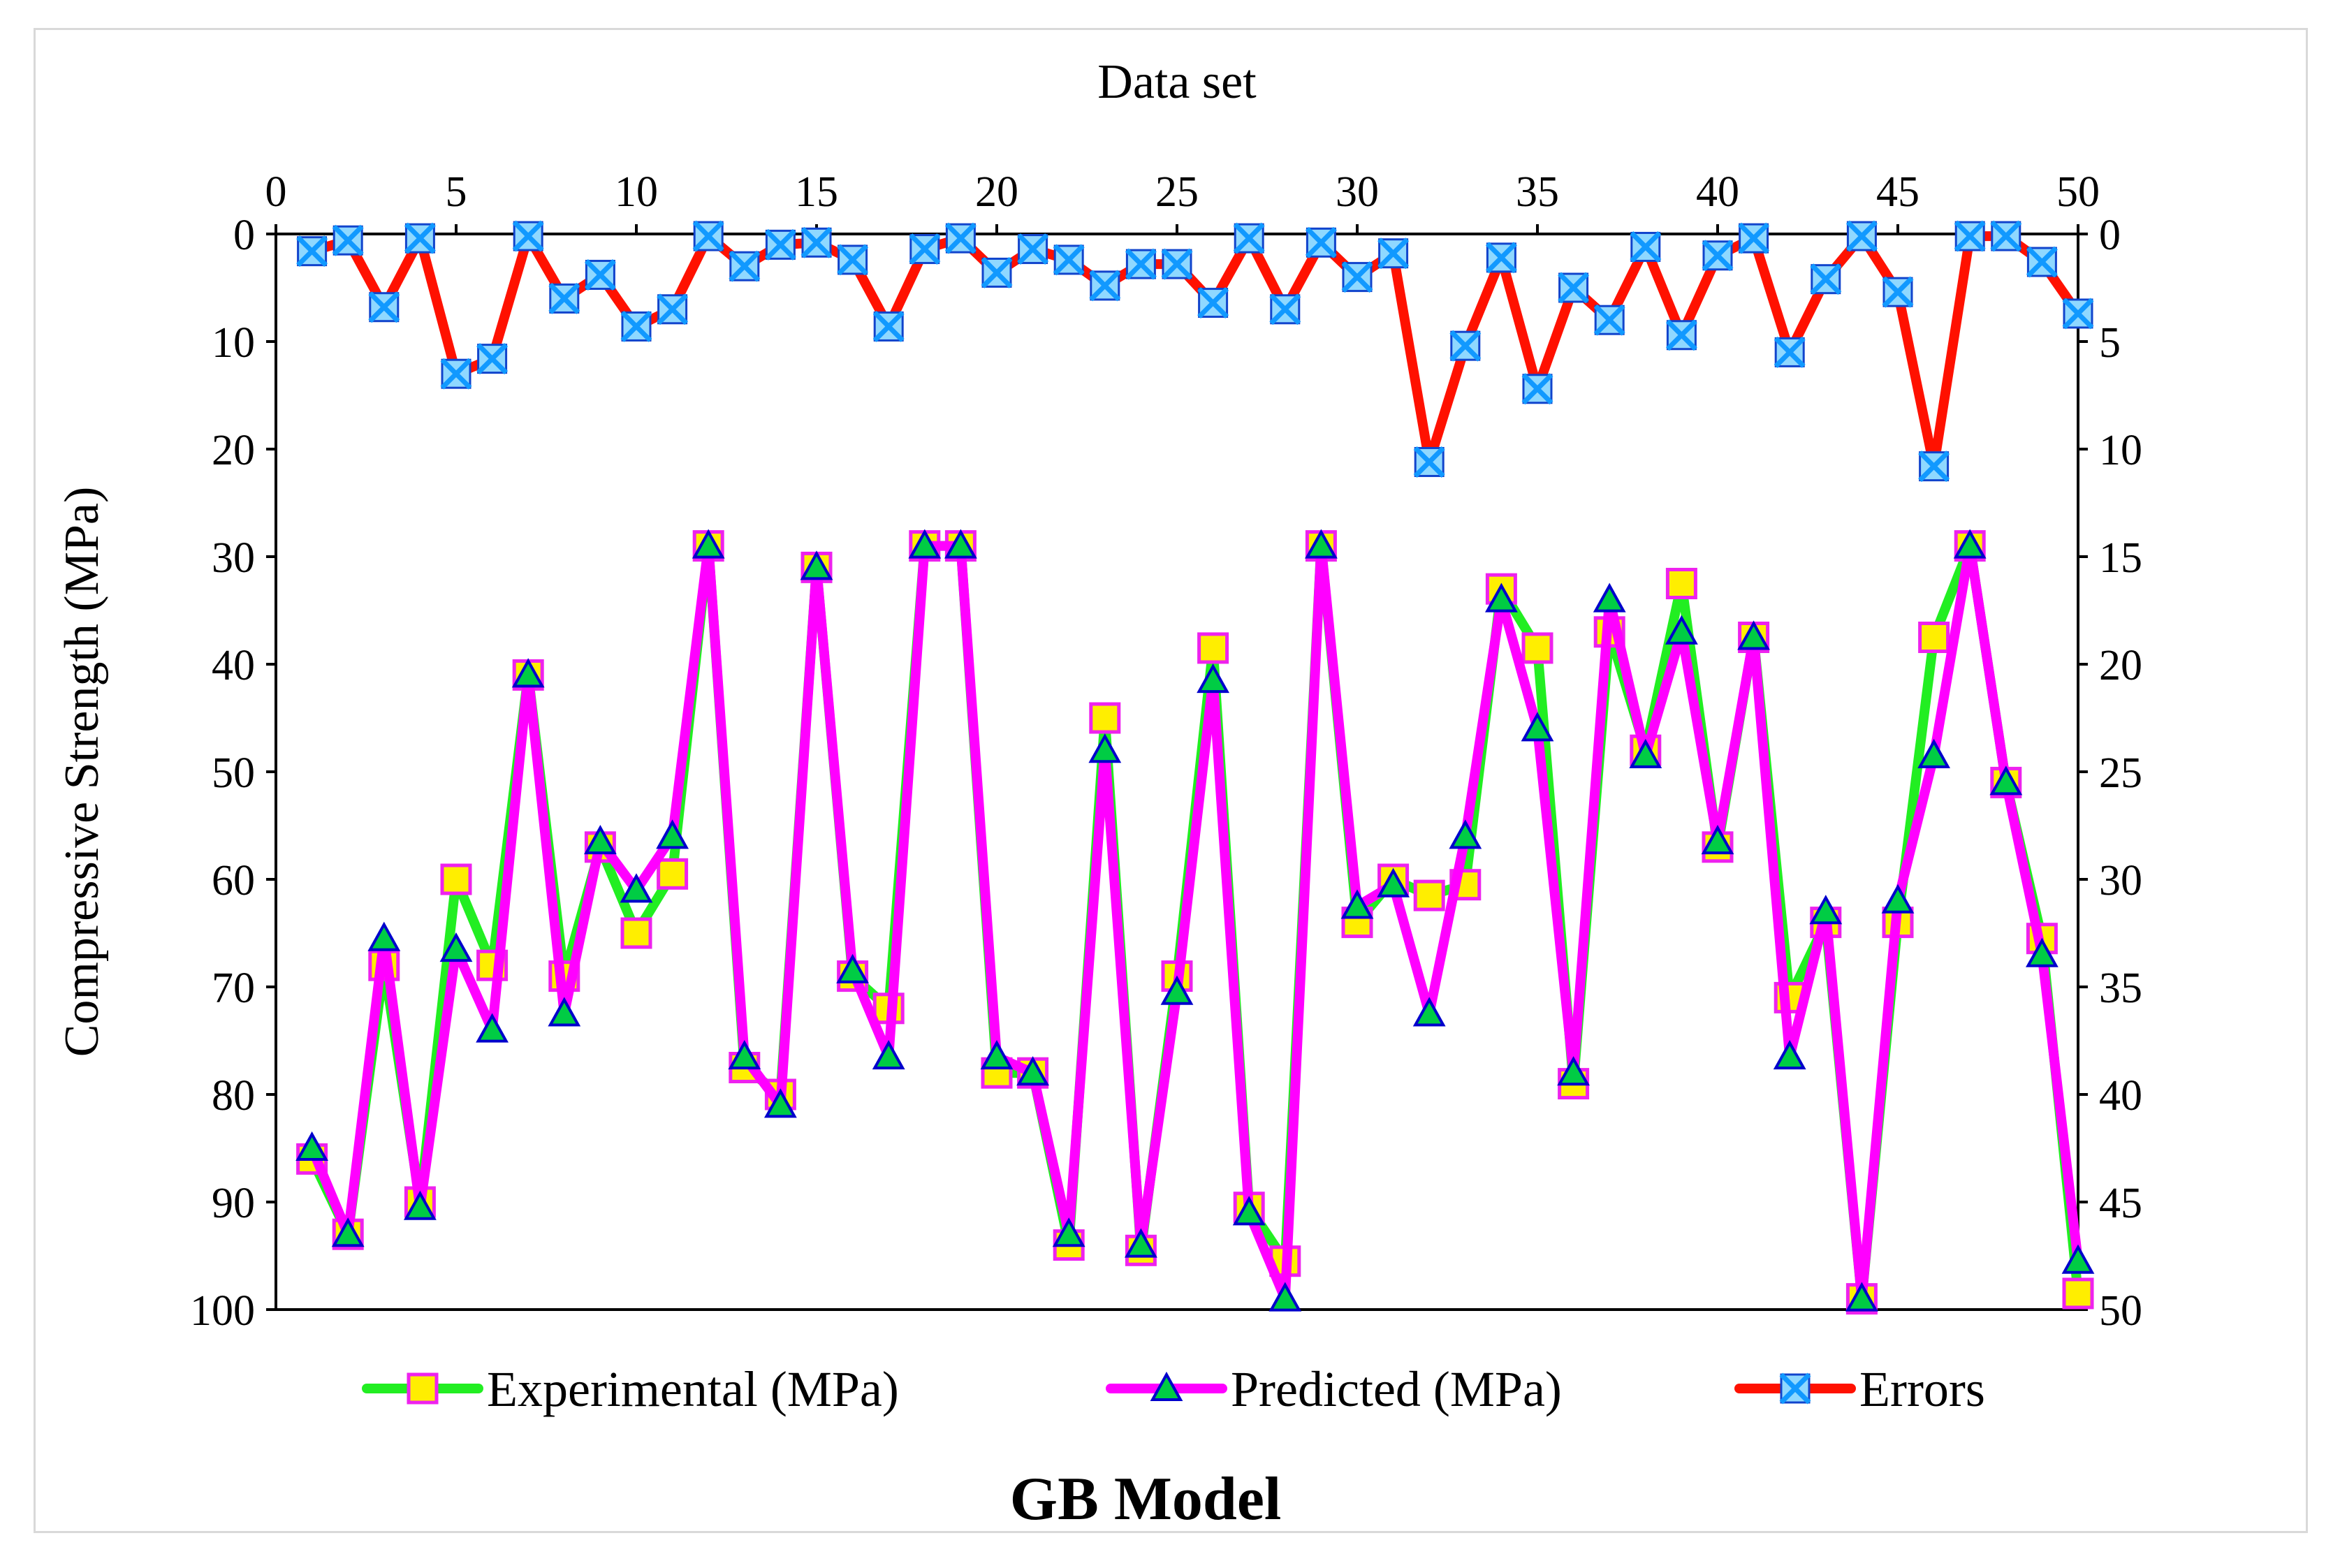 This screenshot has width=2340, height=1568. I want to click on x-tick-label: 25, so click(1177, 192).